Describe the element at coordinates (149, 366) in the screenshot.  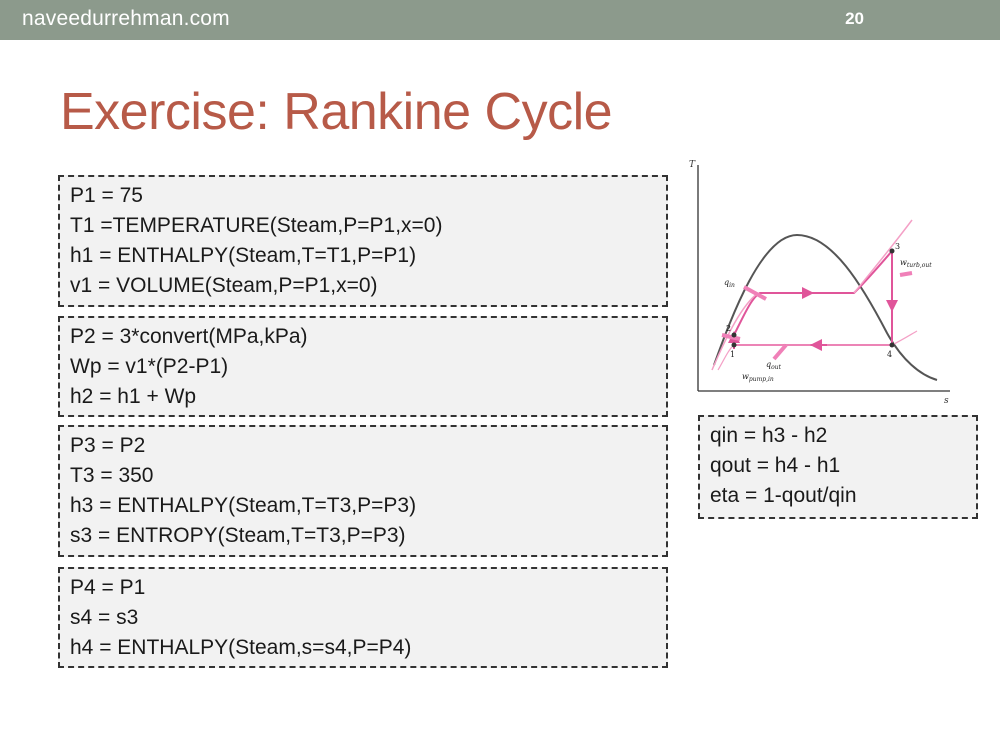
I see `code-line: Wp = v1*(P2-P1)` at that location.